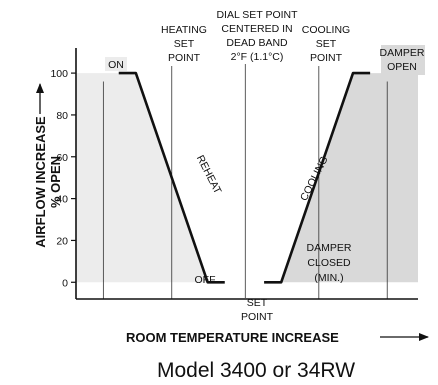  Describe the element at coordinates (317, 177) in the screenshot. I see `cooling-curve-line` at that location.